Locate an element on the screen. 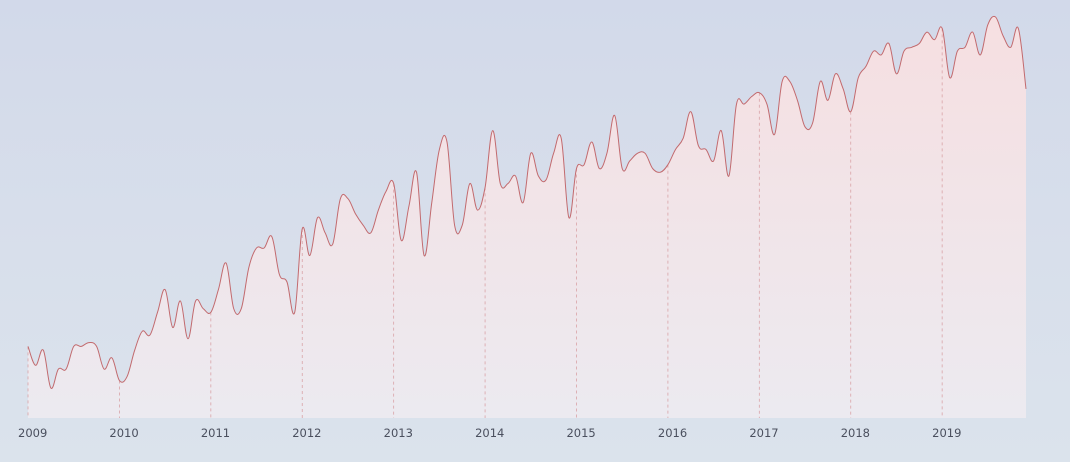 Image resolution: width=1070 pixels, height=462 pixels. x-tick-label-2016: 2016 is located at coordinates (672, 433).